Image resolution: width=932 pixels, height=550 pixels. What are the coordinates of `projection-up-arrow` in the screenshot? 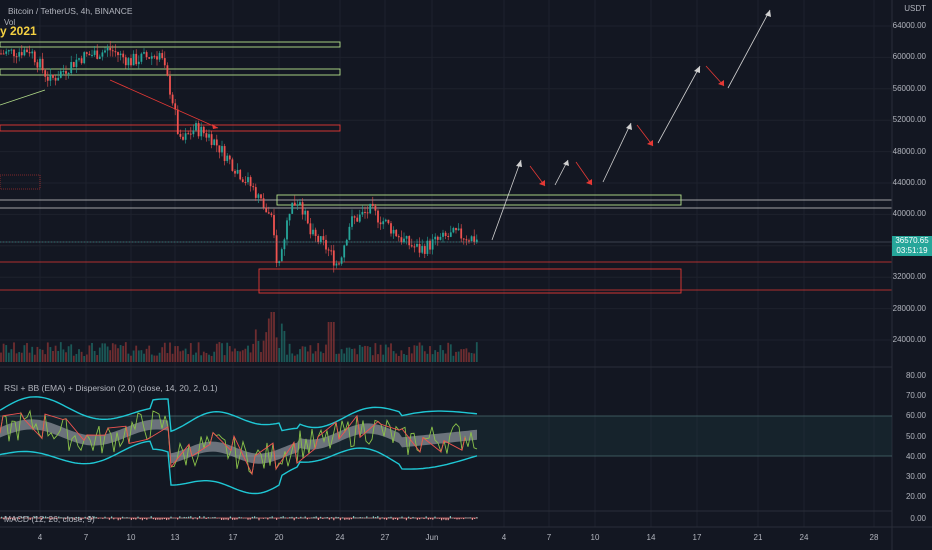 It's located at (617, 152).